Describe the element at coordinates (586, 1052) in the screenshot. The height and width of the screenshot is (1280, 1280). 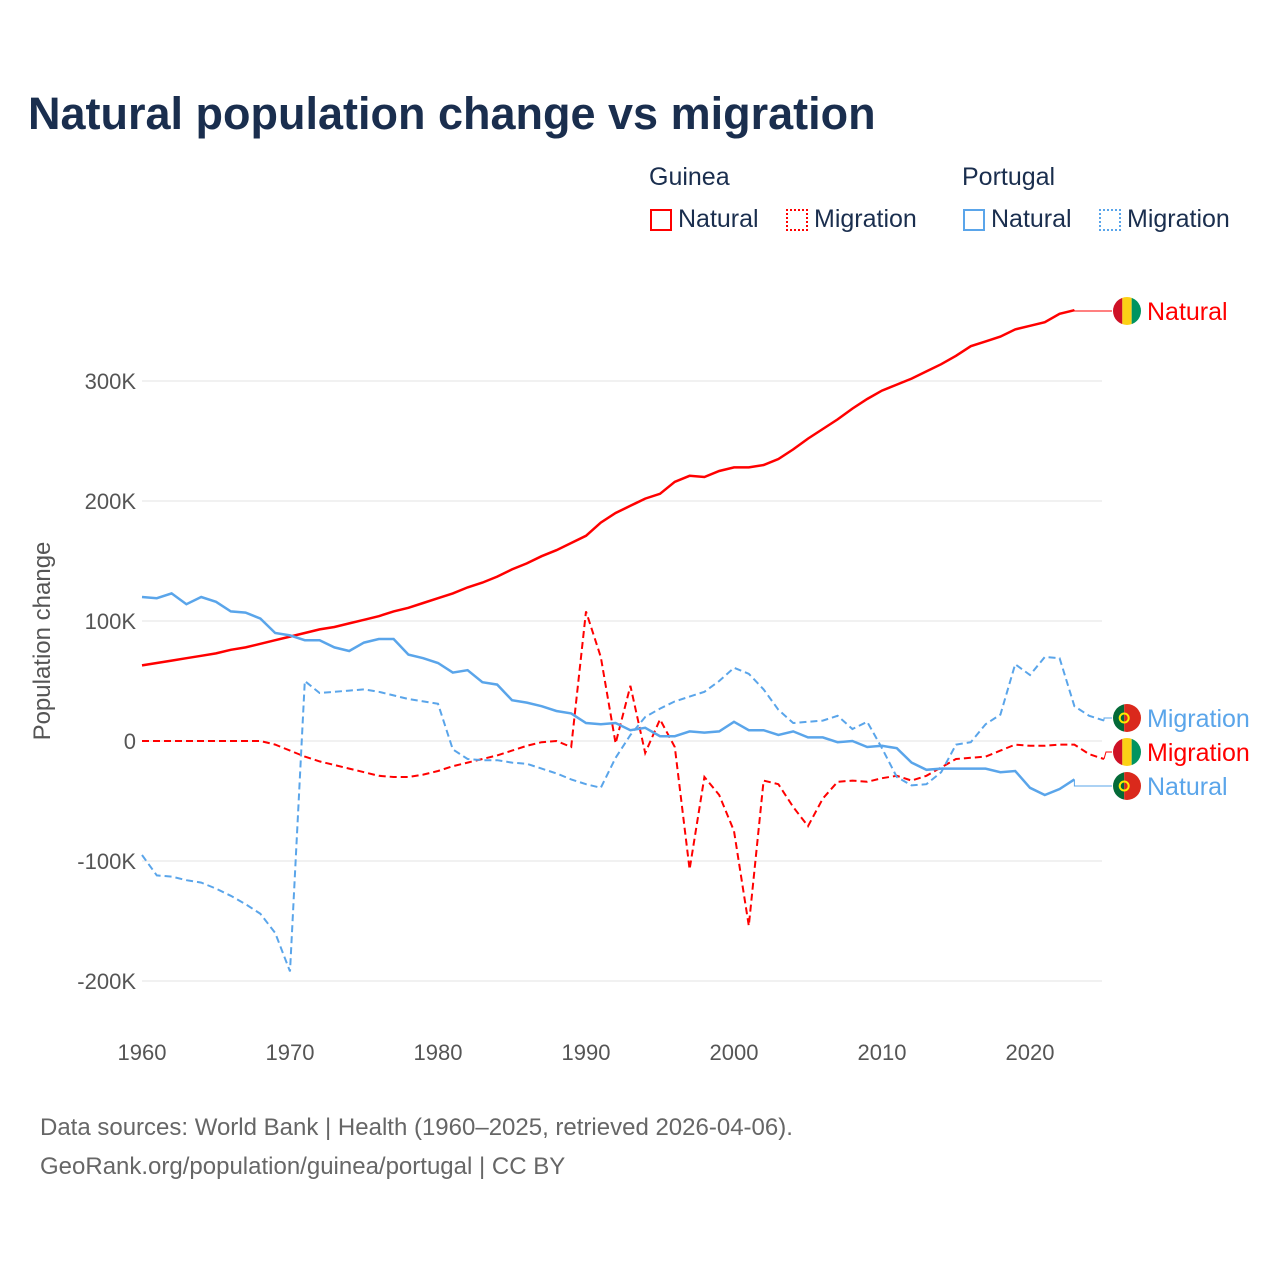
I see `x-tick-label: 1990` at that location.